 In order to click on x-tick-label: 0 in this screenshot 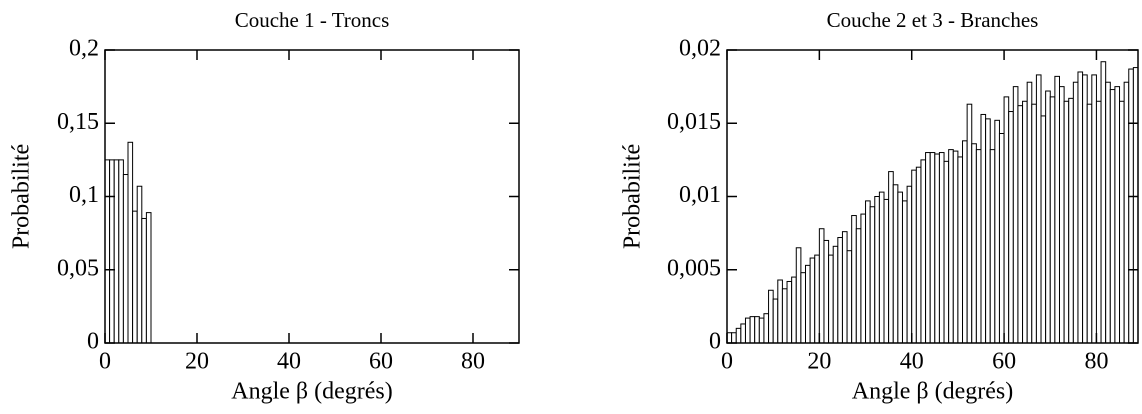, I will do `click(105, 362)`.